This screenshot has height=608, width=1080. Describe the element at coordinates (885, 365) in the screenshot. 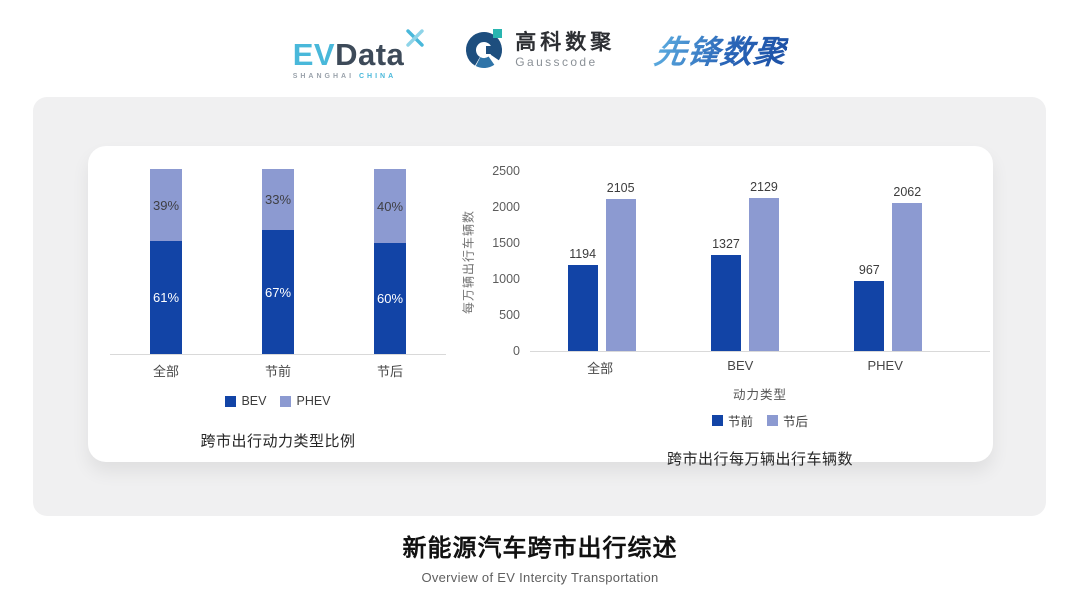

I see `category-label: PHEV` at that location.